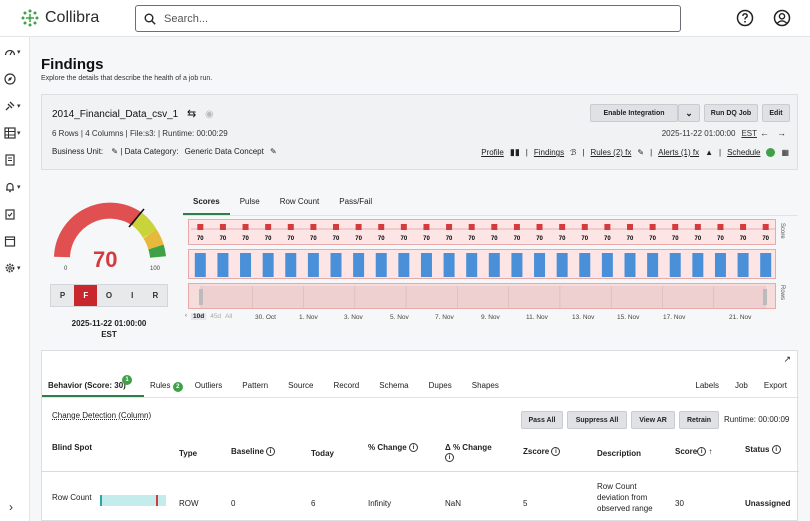  I want to click on tab-r: R, so click(155, 295).